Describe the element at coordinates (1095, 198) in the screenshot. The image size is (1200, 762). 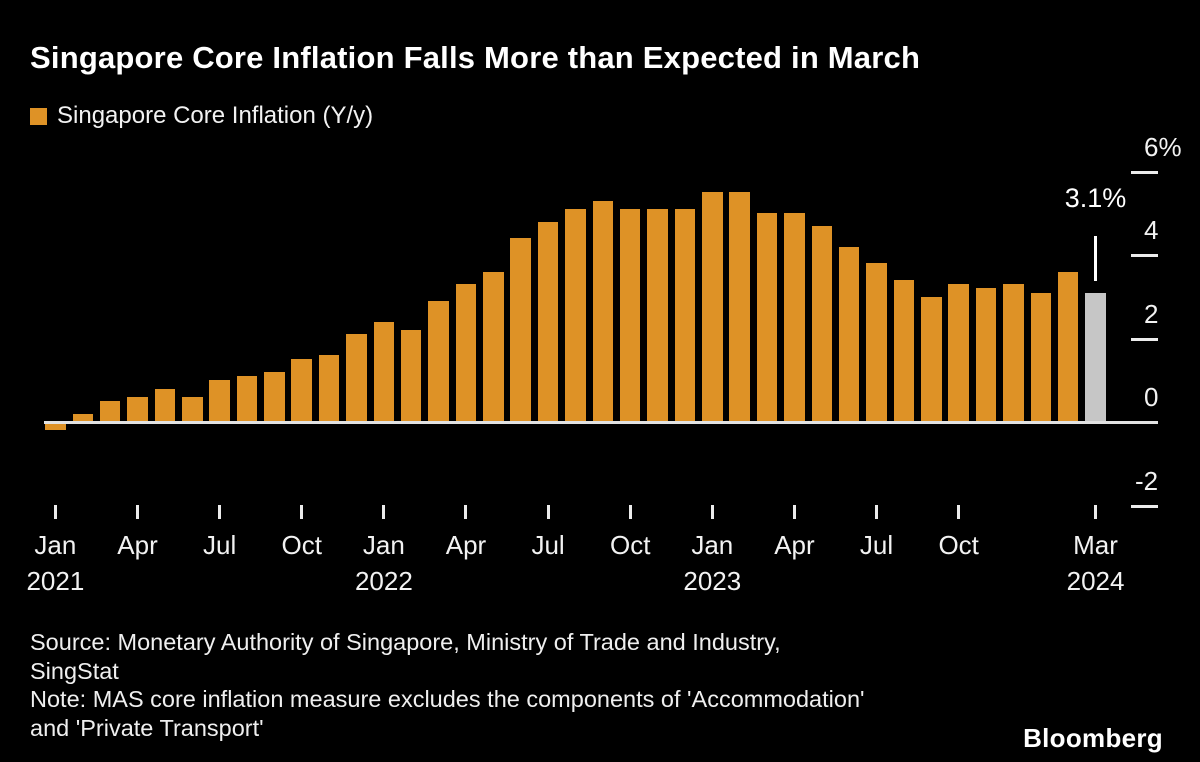
I see `annotation-value-label: 3.1%` at that location.